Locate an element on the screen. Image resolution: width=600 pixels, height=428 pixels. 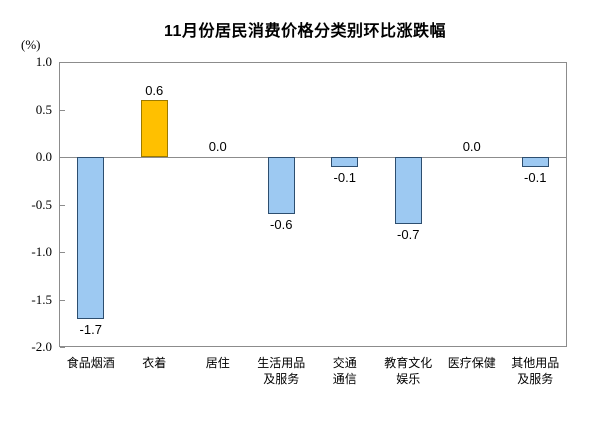
y-axis-tick-label: 0.5 is located at coordinates (43, 109).